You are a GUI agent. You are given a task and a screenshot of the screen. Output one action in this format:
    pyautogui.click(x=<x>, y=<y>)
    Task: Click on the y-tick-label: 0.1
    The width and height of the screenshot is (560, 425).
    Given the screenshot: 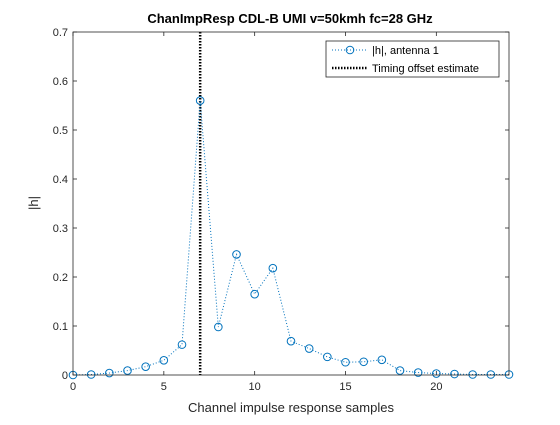 What is the action you would take?
    pyautogui.click(x=60, y=327)
    